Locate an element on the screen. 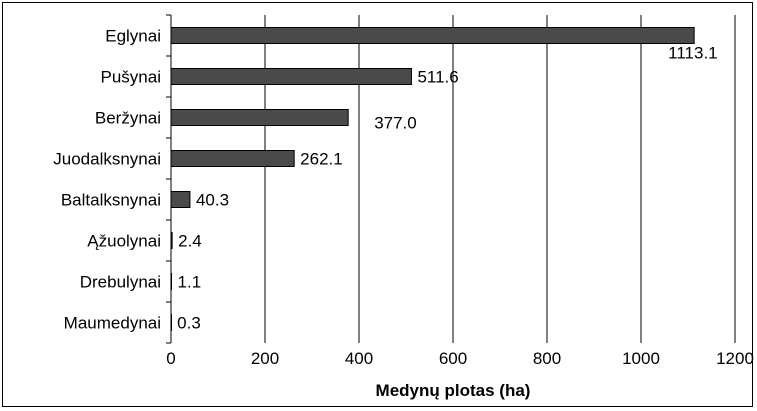 The height and width of the screenshot is (411, 757). x-axis-title: Medynų plotas (ha) is located at coordinates (453, 390).